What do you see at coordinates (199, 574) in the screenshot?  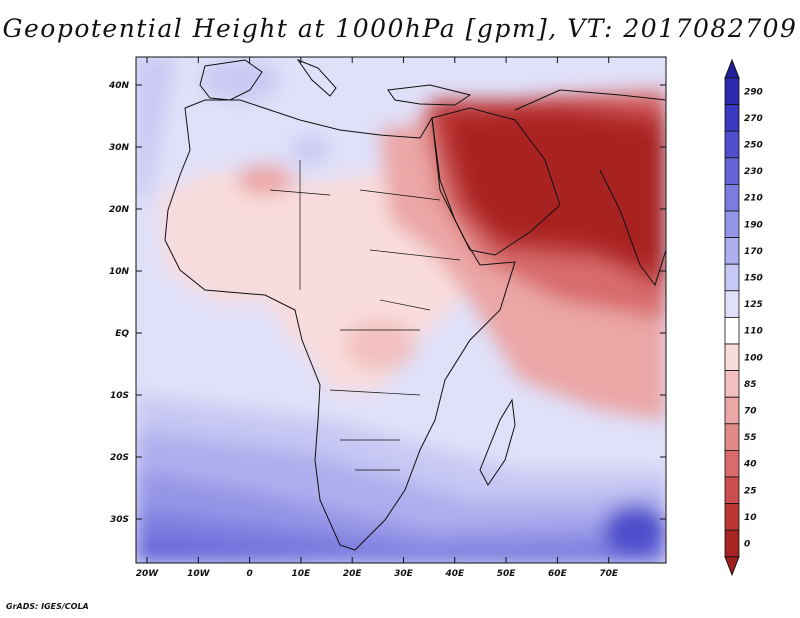 I see `lon-tick-label: 10W` at bounding box center [199, 574].